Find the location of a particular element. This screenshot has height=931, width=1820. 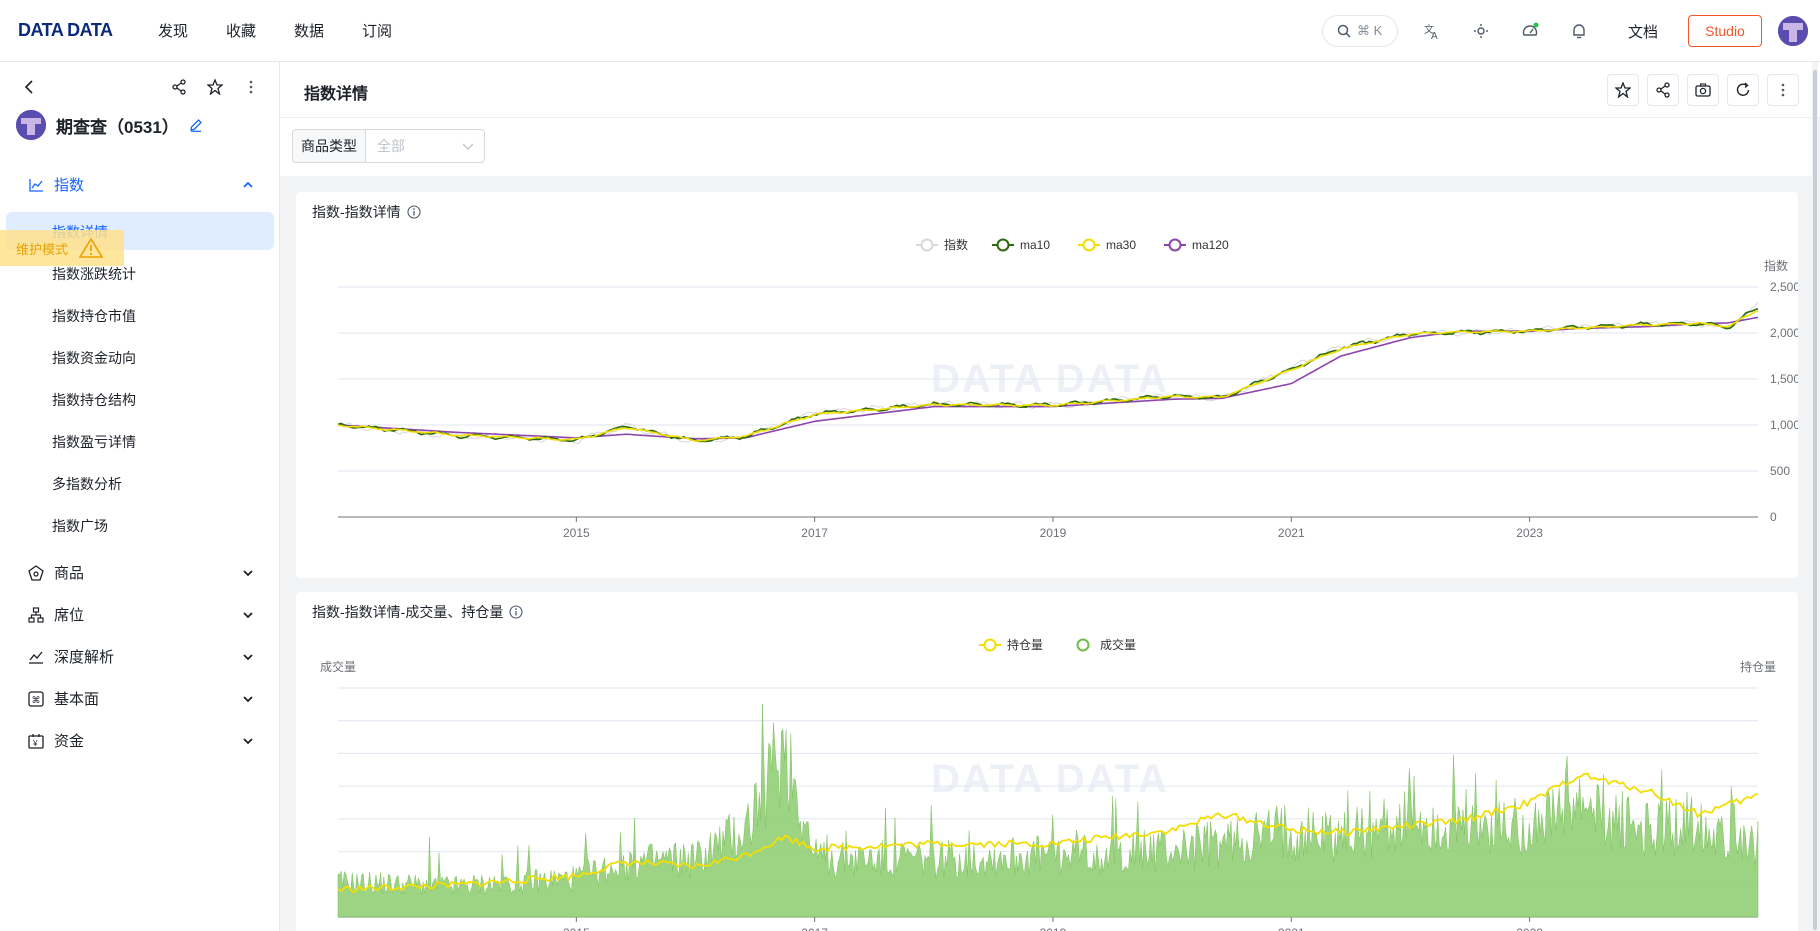

edit-pencil-icon is located at coordinates (196, 125).